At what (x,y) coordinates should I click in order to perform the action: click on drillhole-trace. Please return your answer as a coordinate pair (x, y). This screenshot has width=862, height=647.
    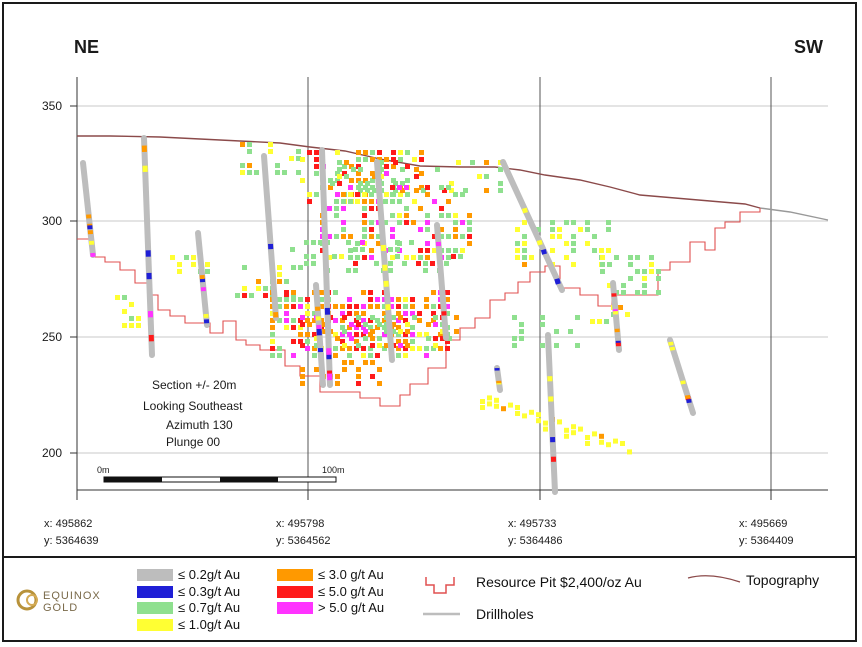
    Looking at the image, I should click on (88, 209).